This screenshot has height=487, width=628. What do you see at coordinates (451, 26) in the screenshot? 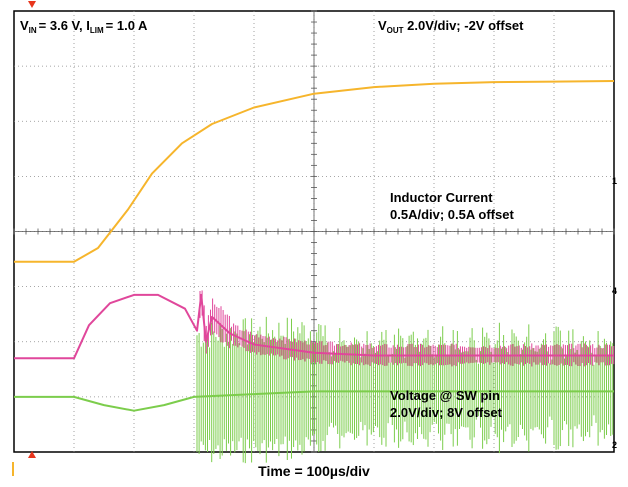
I see `vout-label: VOUT 2.0V/div; -2V offset` at bounding box center [451, 26].